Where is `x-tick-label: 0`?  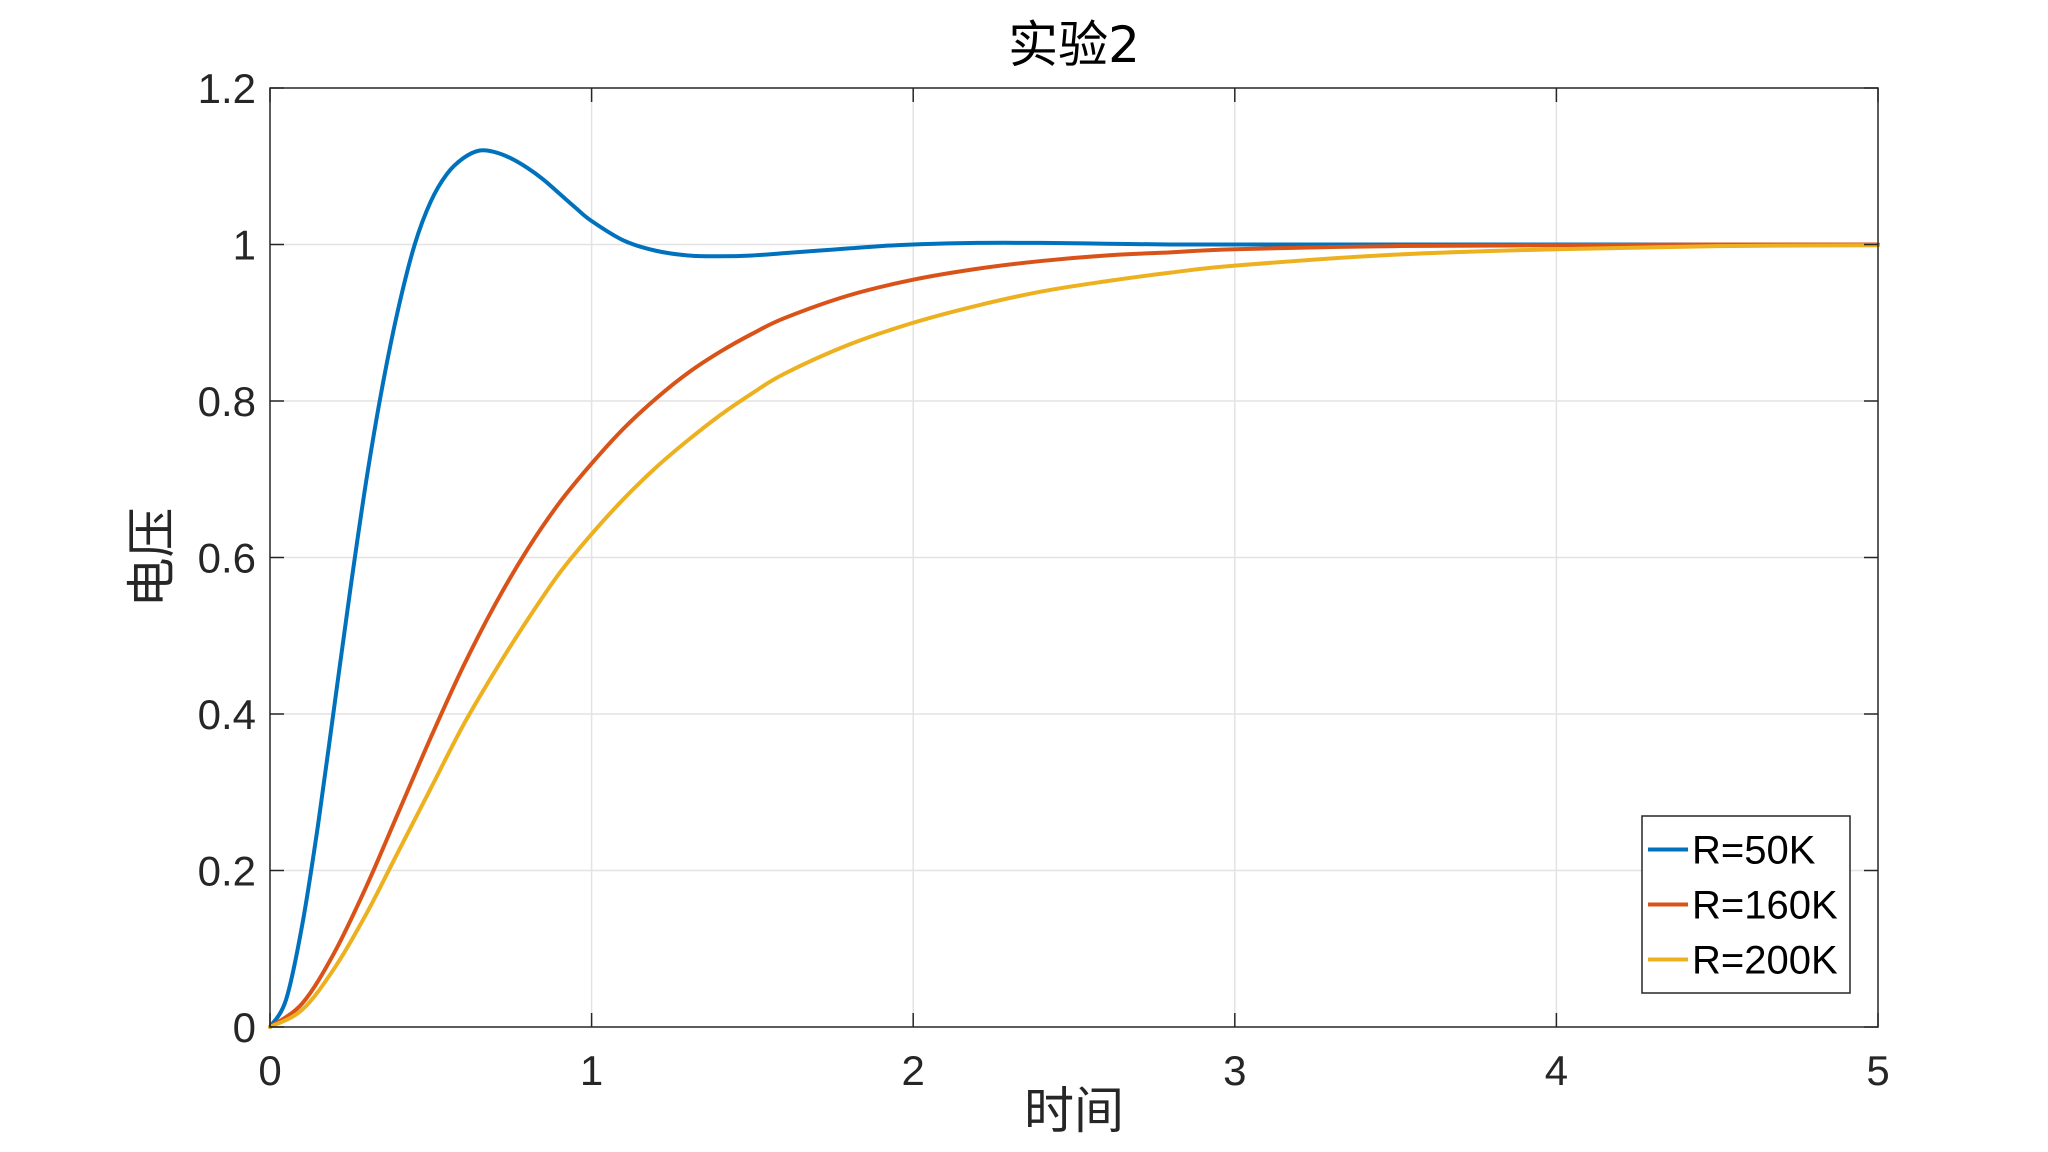
x-tick-label: 0 is located at coordinates (269, 1070).